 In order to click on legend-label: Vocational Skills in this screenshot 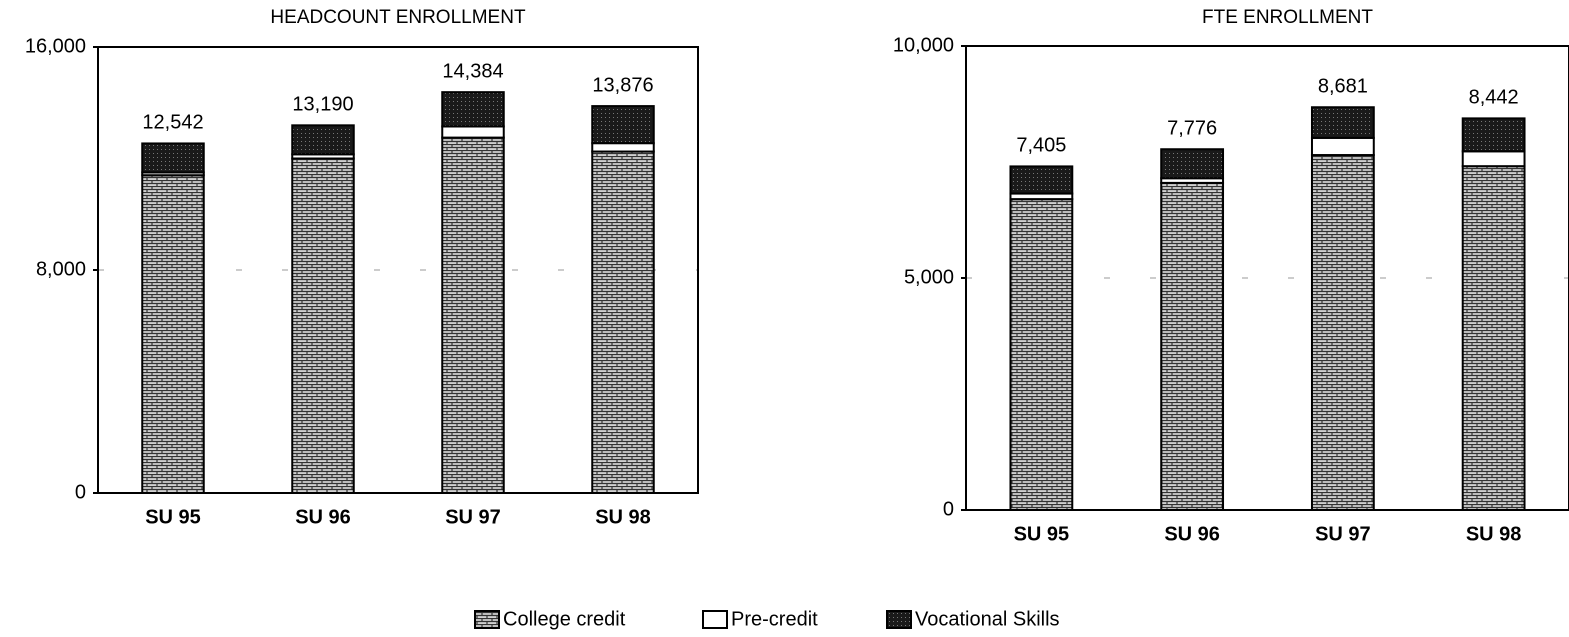, I will do `click(987, 619)`.